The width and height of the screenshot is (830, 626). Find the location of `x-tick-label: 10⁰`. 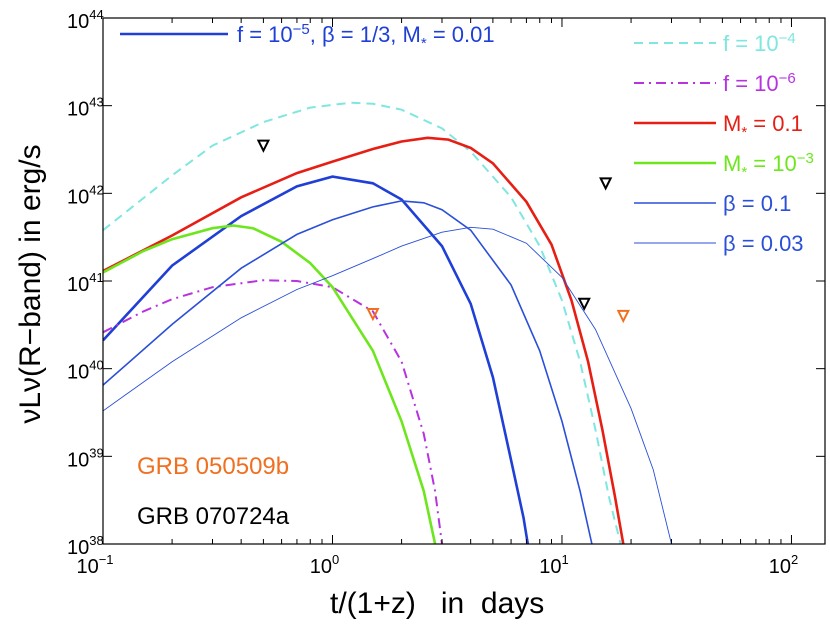

x-tick-label: 10⁰ is located at coordinates (324, 565).